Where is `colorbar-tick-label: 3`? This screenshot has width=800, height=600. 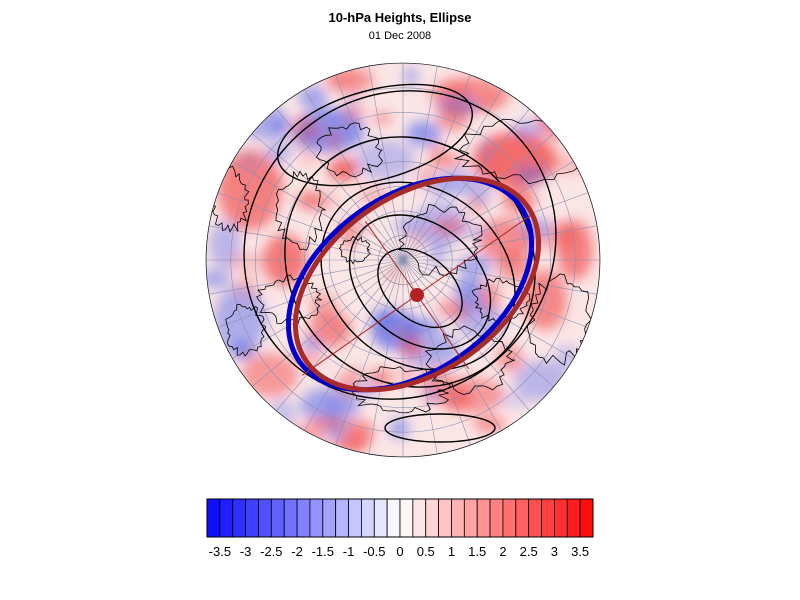
colorbar-tick-label: 3 is located at coordinates (554, 551).